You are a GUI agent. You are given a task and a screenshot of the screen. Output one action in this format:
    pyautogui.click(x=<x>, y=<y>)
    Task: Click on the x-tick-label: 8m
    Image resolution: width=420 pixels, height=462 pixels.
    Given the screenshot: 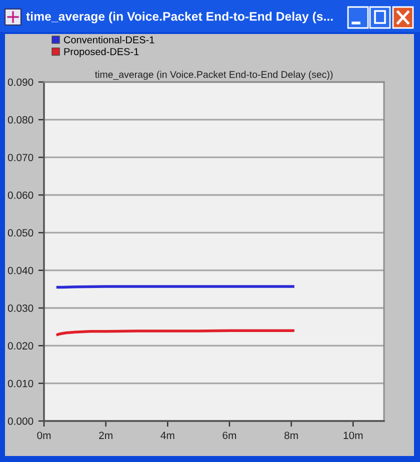 What is the action you would take?
    pyautogui.click(x=291, y=436)
    